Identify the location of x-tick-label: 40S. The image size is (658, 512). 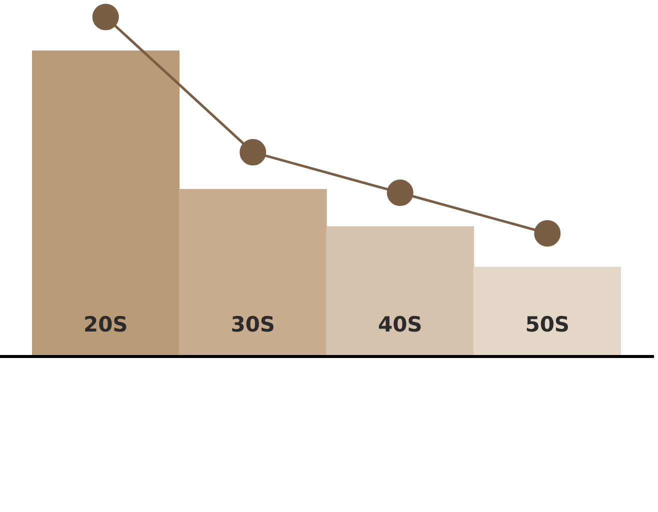
(400, 324).